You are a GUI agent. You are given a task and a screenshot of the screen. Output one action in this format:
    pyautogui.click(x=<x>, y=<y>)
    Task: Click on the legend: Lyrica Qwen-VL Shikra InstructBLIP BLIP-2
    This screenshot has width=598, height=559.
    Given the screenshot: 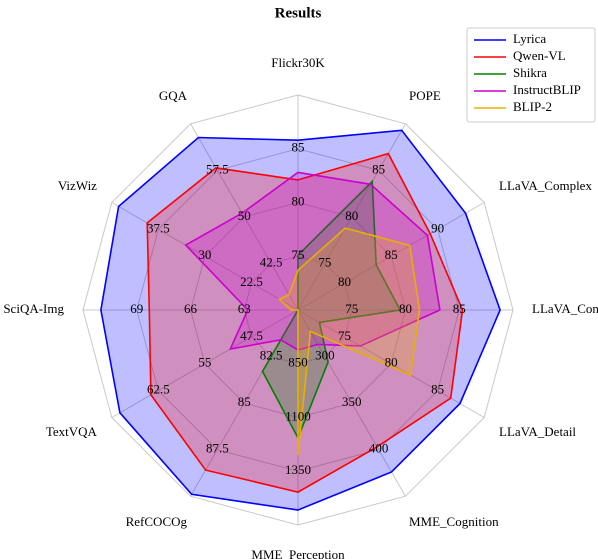 What is the action you would take?
    pyautogui.click(x=531, y=75)
    